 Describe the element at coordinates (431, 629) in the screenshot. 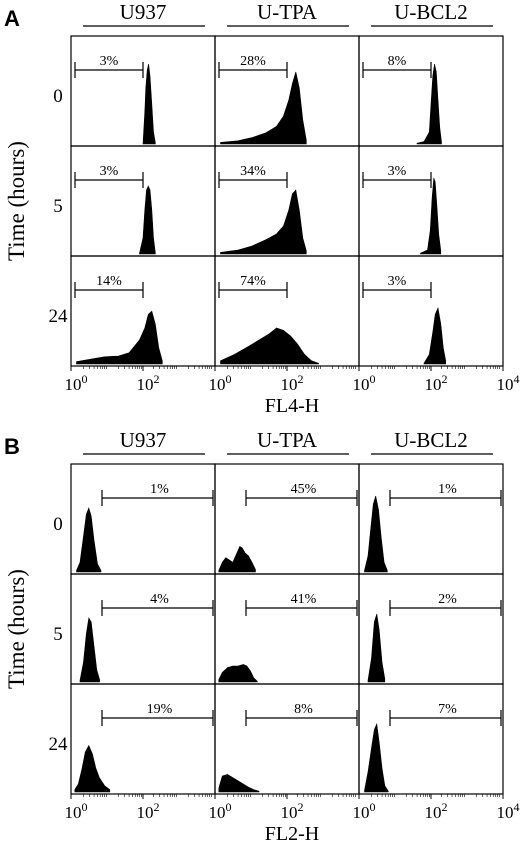

I see `histogram-cell: 2%` at that location.